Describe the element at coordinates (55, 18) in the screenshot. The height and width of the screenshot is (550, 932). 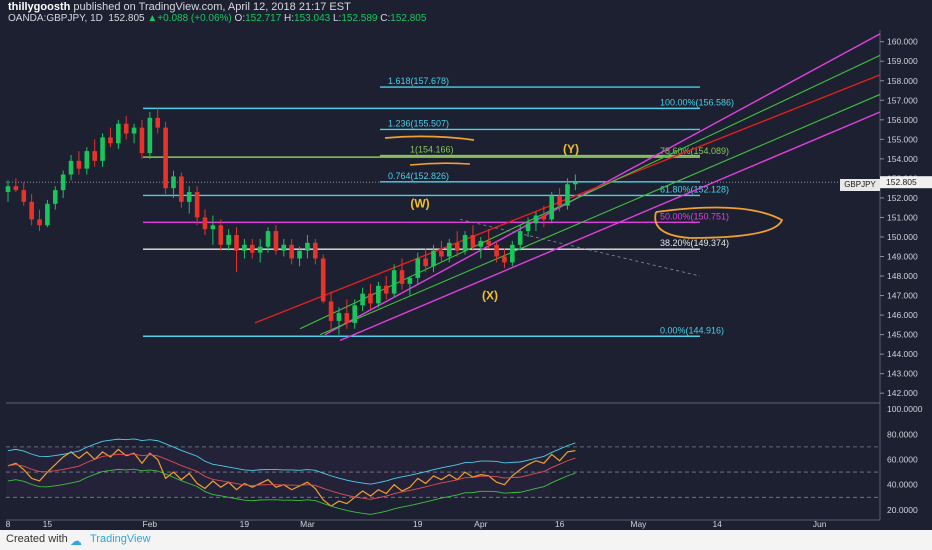
I see `symbol-info: OANDA:GBPJPY, 1D` at that location.